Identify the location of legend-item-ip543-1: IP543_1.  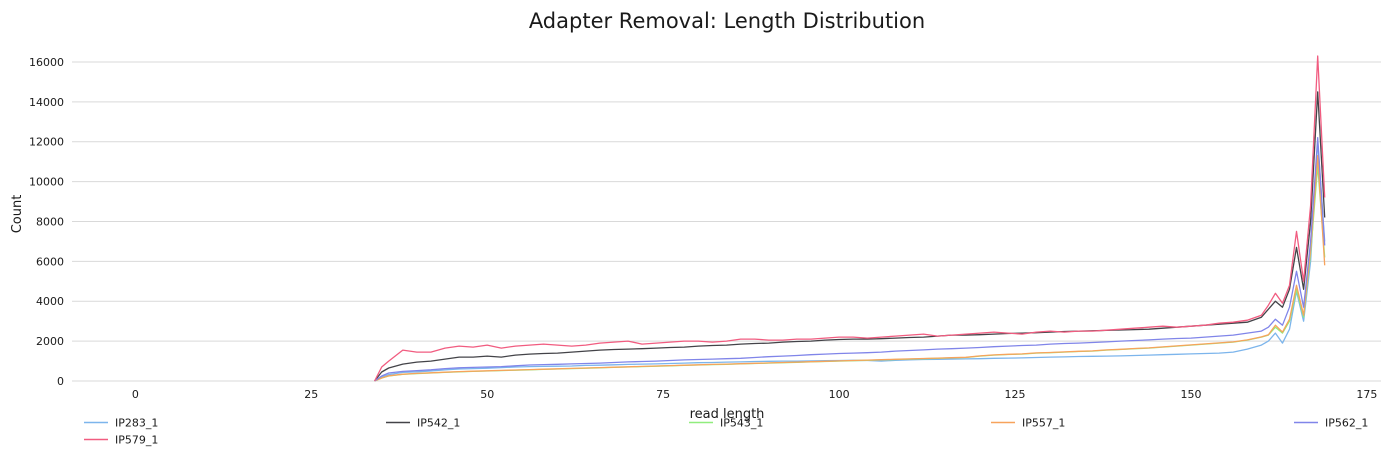
(726, 423).